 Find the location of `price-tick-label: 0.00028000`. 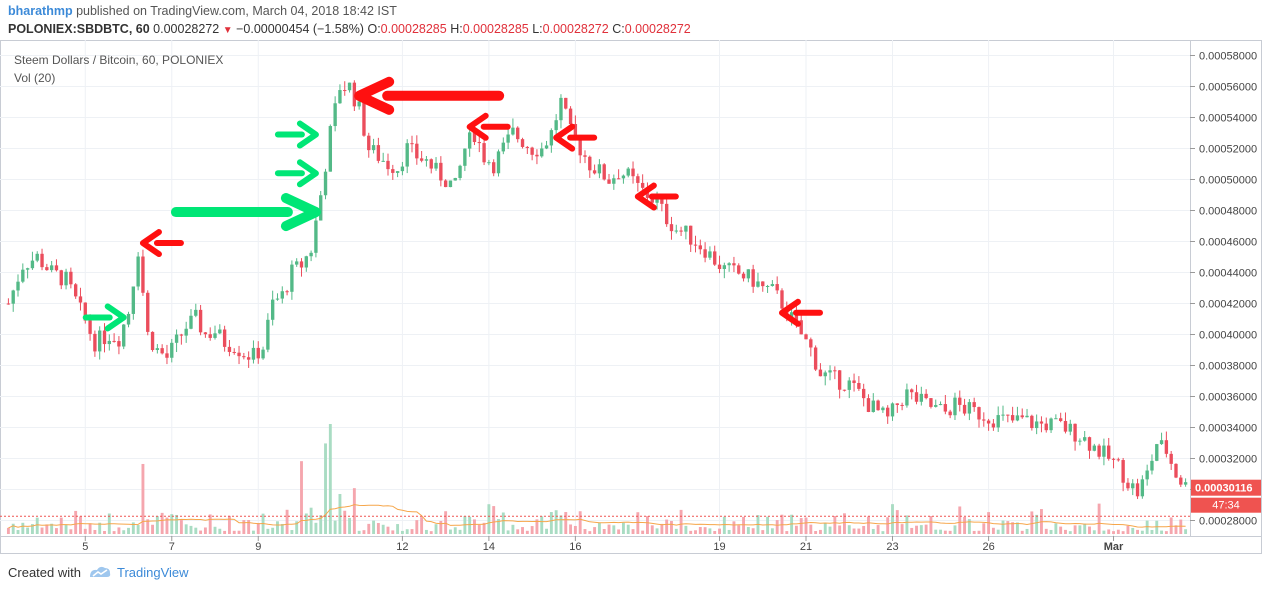

price-tick-label: 0.00028000 is located at coordinates (1228, 522).